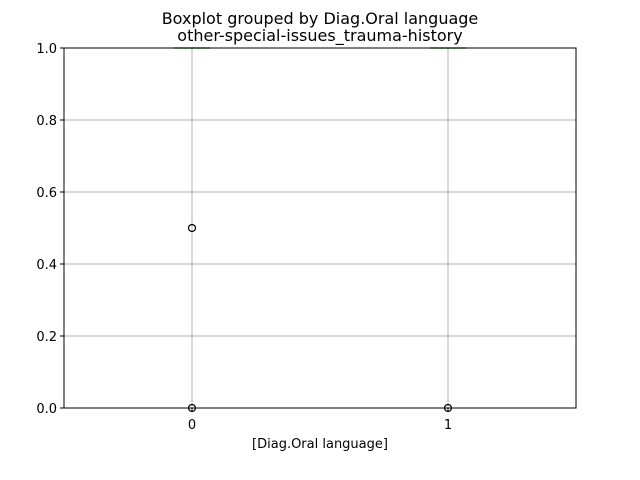 The height and width of the screenshot is (480, 640). Describe the element at coordinates (46, 337) in the screenshot. I see `y-tick-label: 0.2` at that location.